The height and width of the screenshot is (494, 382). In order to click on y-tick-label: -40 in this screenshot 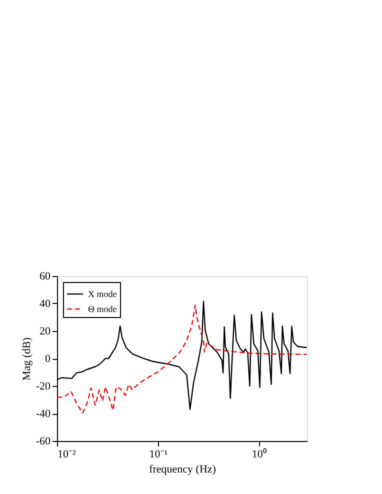, I will do `click(43, 414)`.